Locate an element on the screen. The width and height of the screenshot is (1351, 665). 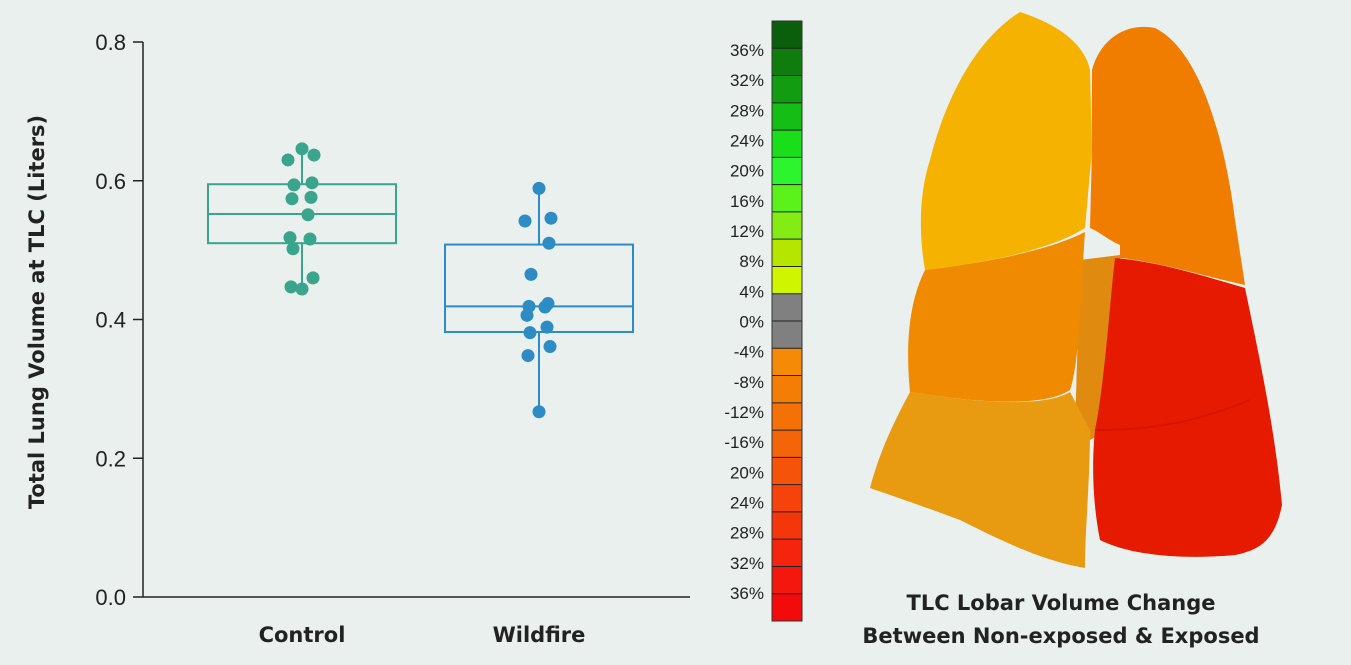
y-tick-label: 0.6 is located at coordinates (110, 181).